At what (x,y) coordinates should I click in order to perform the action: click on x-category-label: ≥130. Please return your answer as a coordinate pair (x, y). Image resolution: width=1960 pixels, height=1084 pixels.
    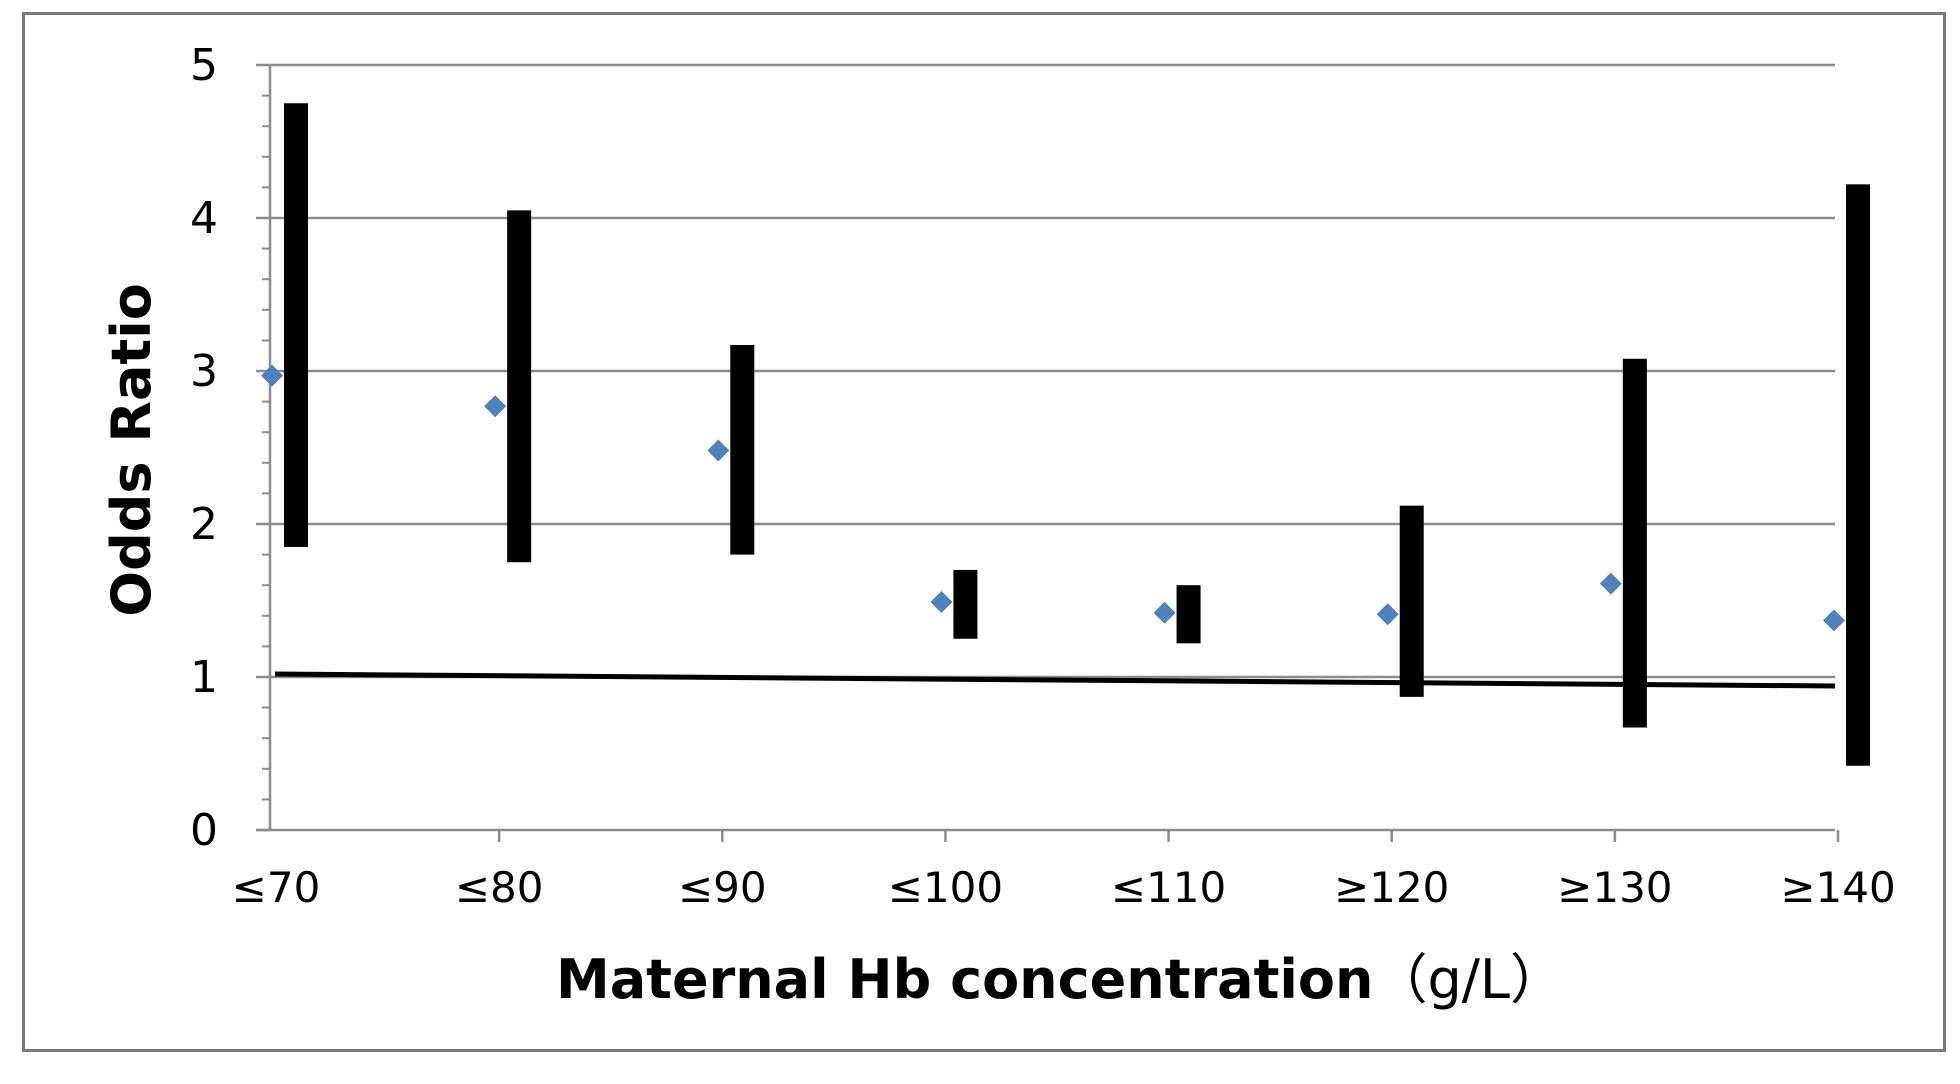
    Looking at the image, I should click on (1614, 887).